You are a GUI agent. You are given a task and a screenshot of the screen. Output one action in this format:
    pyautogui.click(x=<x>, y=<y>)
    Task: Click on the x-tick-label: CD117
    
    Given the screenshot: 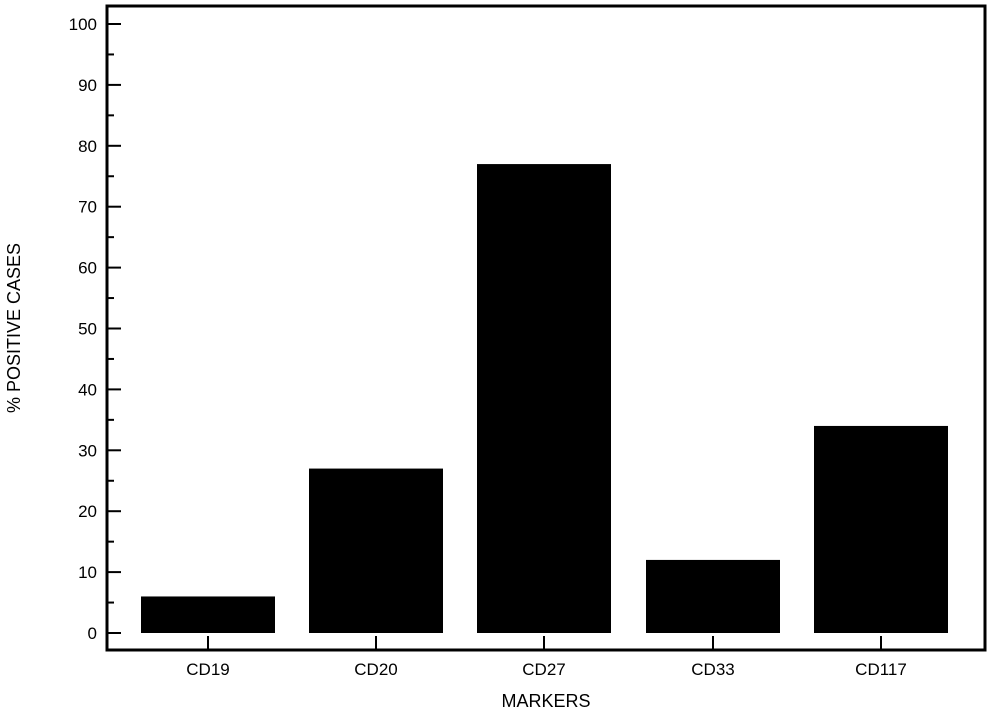 What is the action you would take?
    pyautogui.click(x=881, y=669)
    